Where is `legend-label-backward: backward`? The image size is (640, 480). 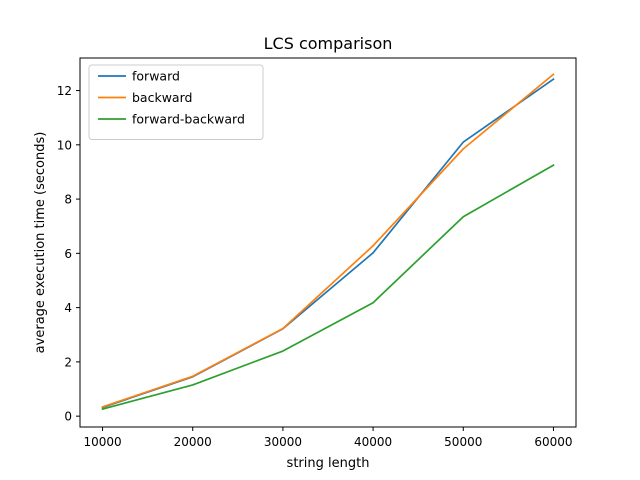 legend-label-backward: backward is located at coordinates (162, 97).